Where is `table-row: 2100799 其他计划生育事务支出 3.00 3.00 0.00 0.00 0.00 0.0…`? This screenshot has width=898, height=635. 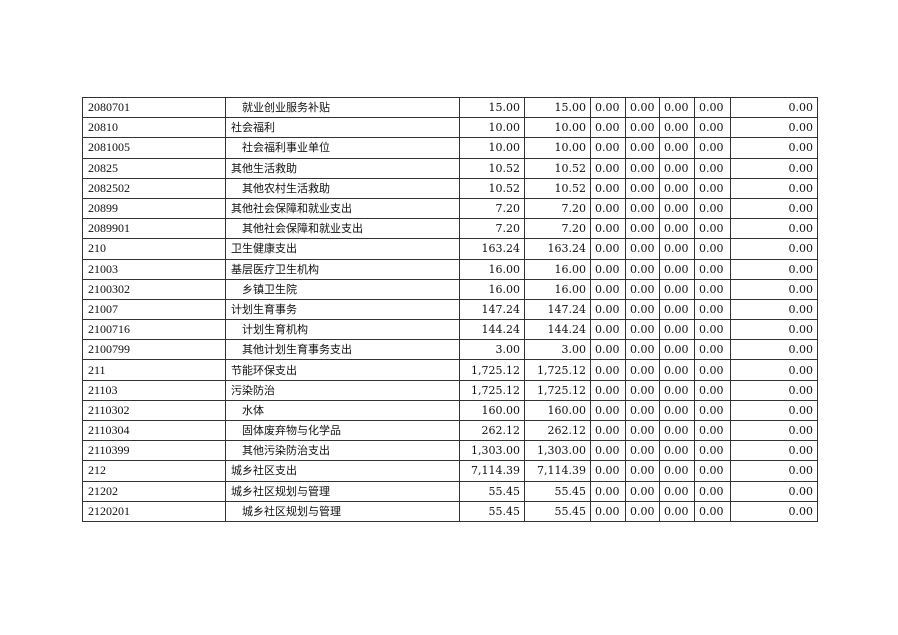 table-row: 2100799 其他计划生育事务支出 3.00 3.00 0.00 0.00 0.00 0.0… is located at coordinates (450, 350).